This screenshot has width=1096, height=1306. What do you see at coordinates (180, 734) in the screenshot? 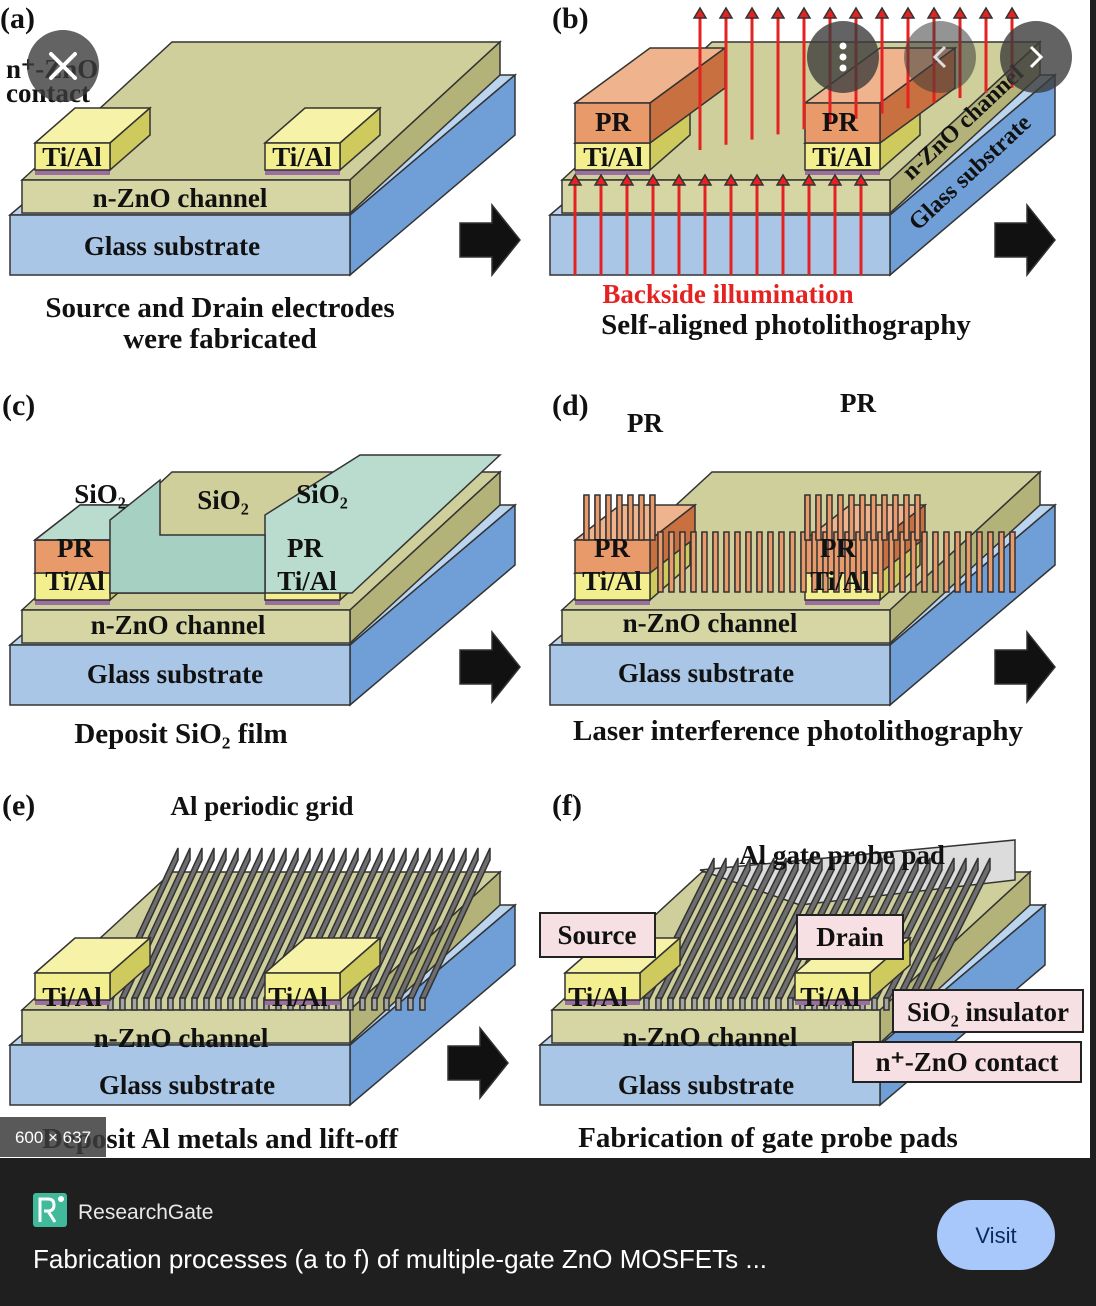
I see `caption: Deposit SiO₂ film` at bounding box center [180, 734].